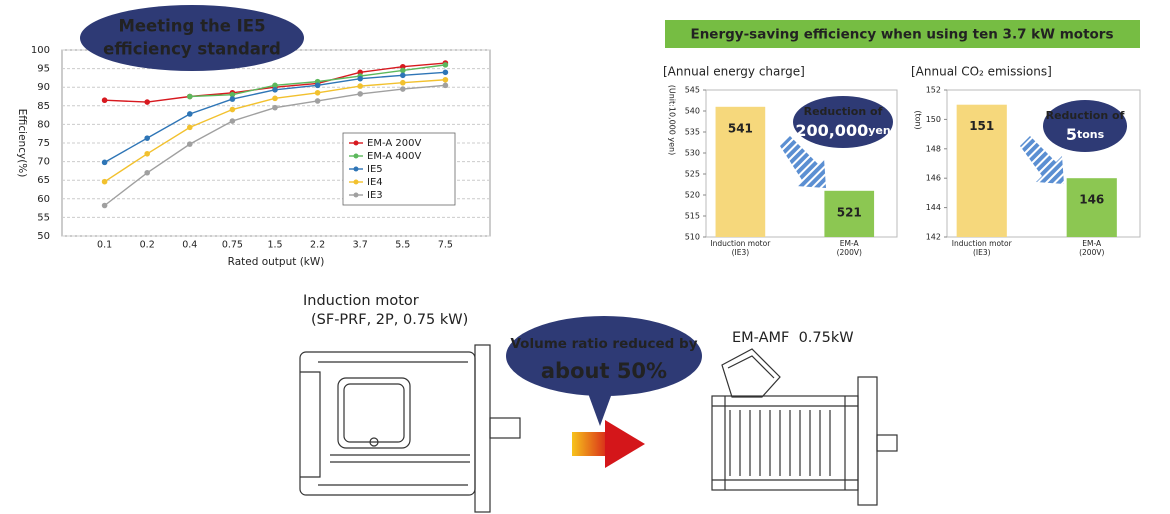 The image size is (1170, 514). I want to click on motor-label: Induction motor, so click(361, 301).